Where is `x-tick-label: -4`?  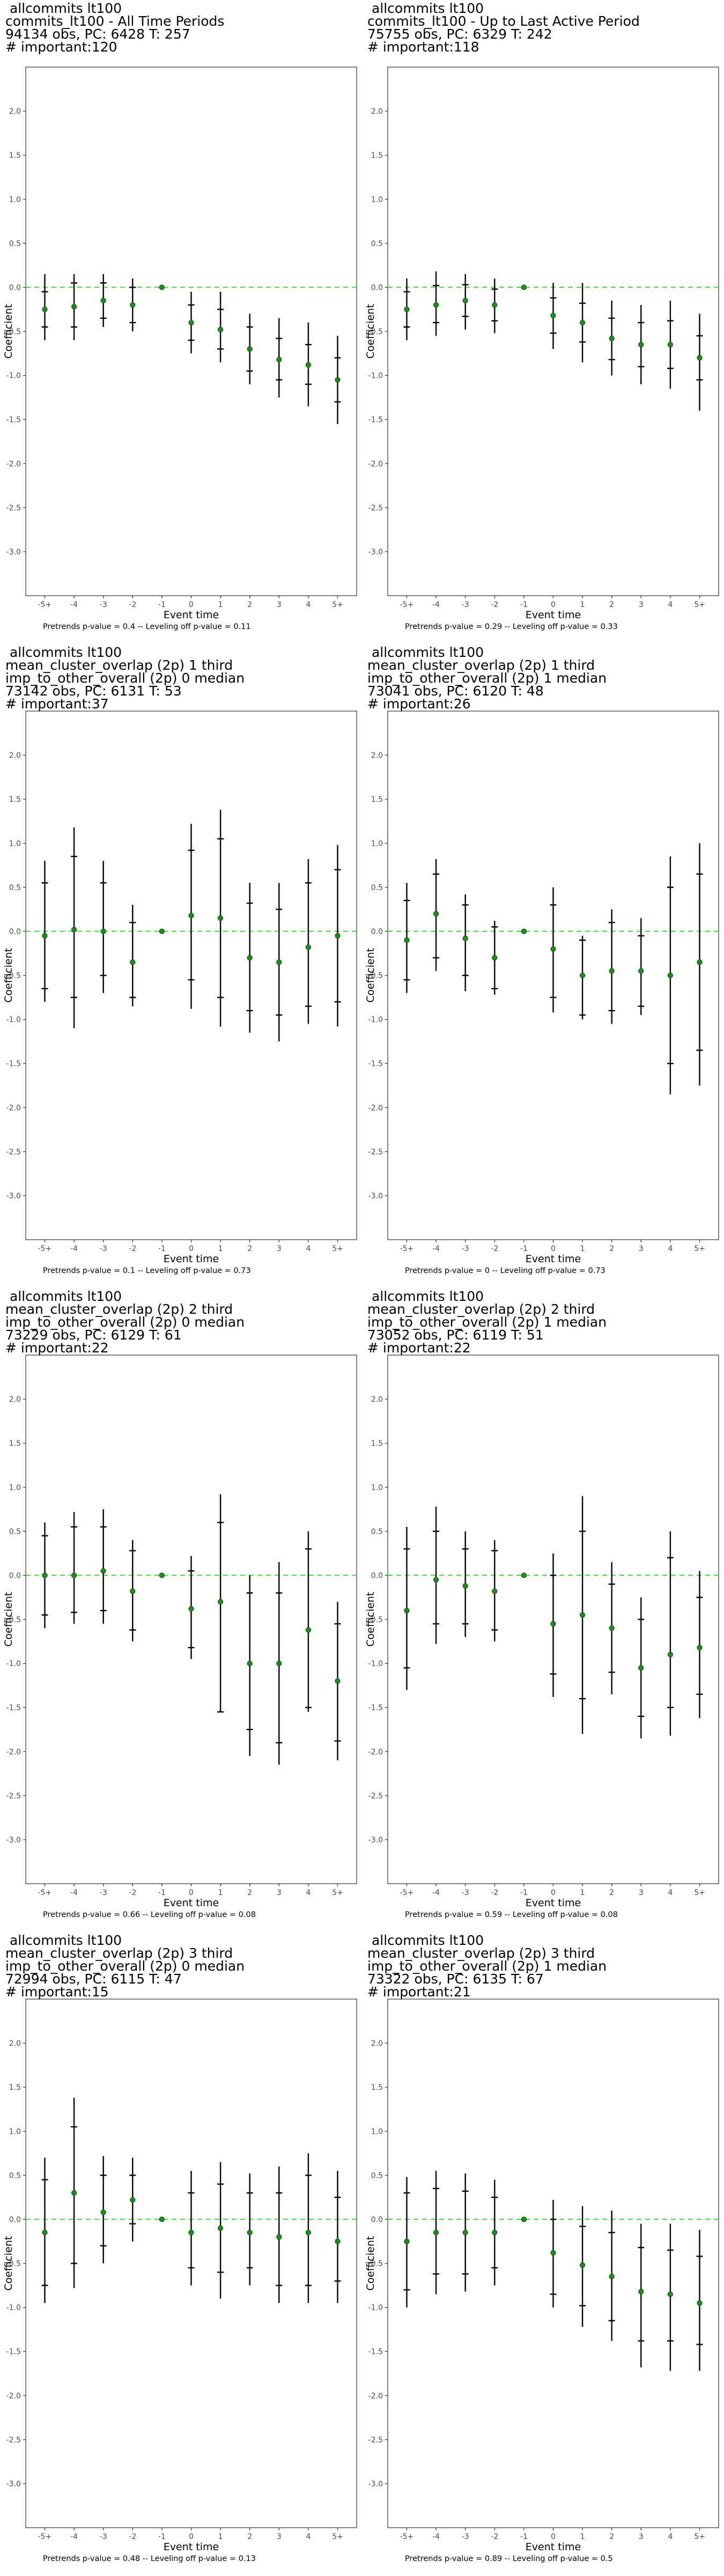
x-tick-label: -4 is located at coordinates (74, 605).